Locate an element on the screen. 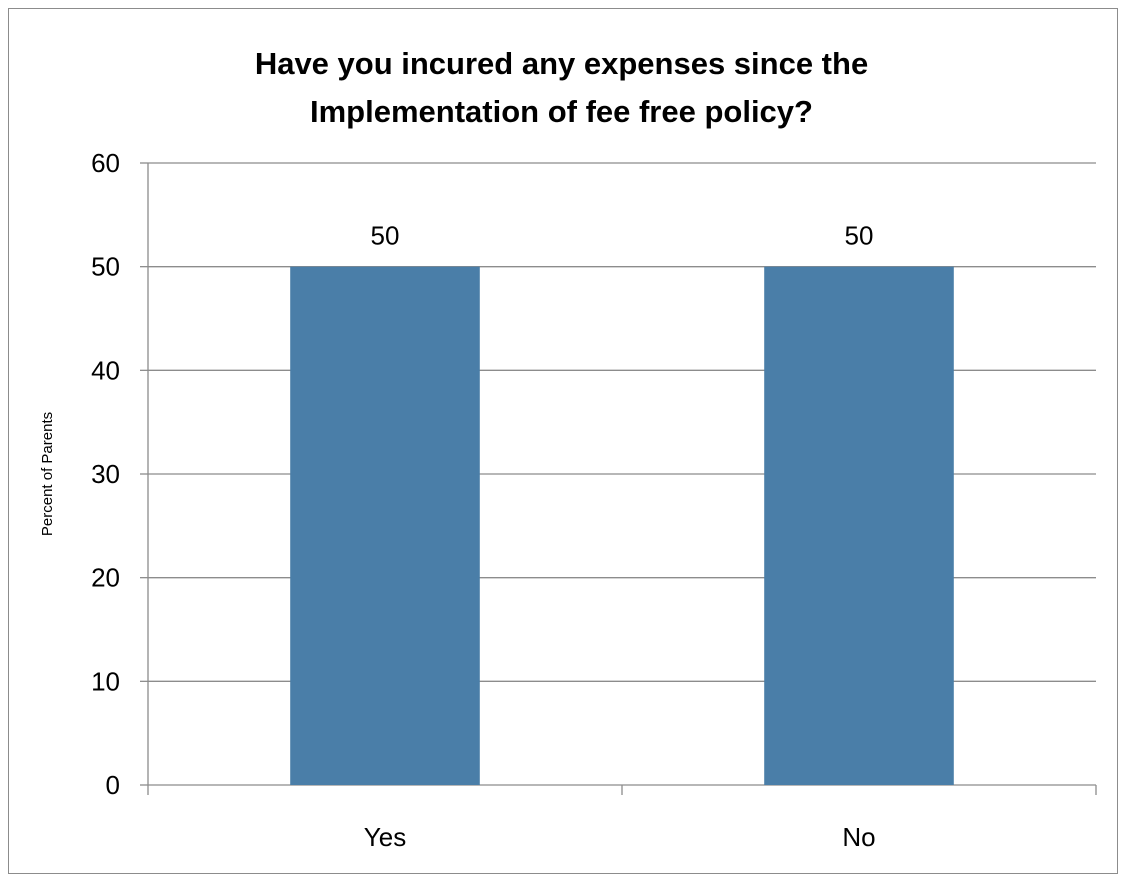 Image resolution: width=1123 pixels, height=880 pixels. y-tick-label: 40 is located at coordinates (105, 370).